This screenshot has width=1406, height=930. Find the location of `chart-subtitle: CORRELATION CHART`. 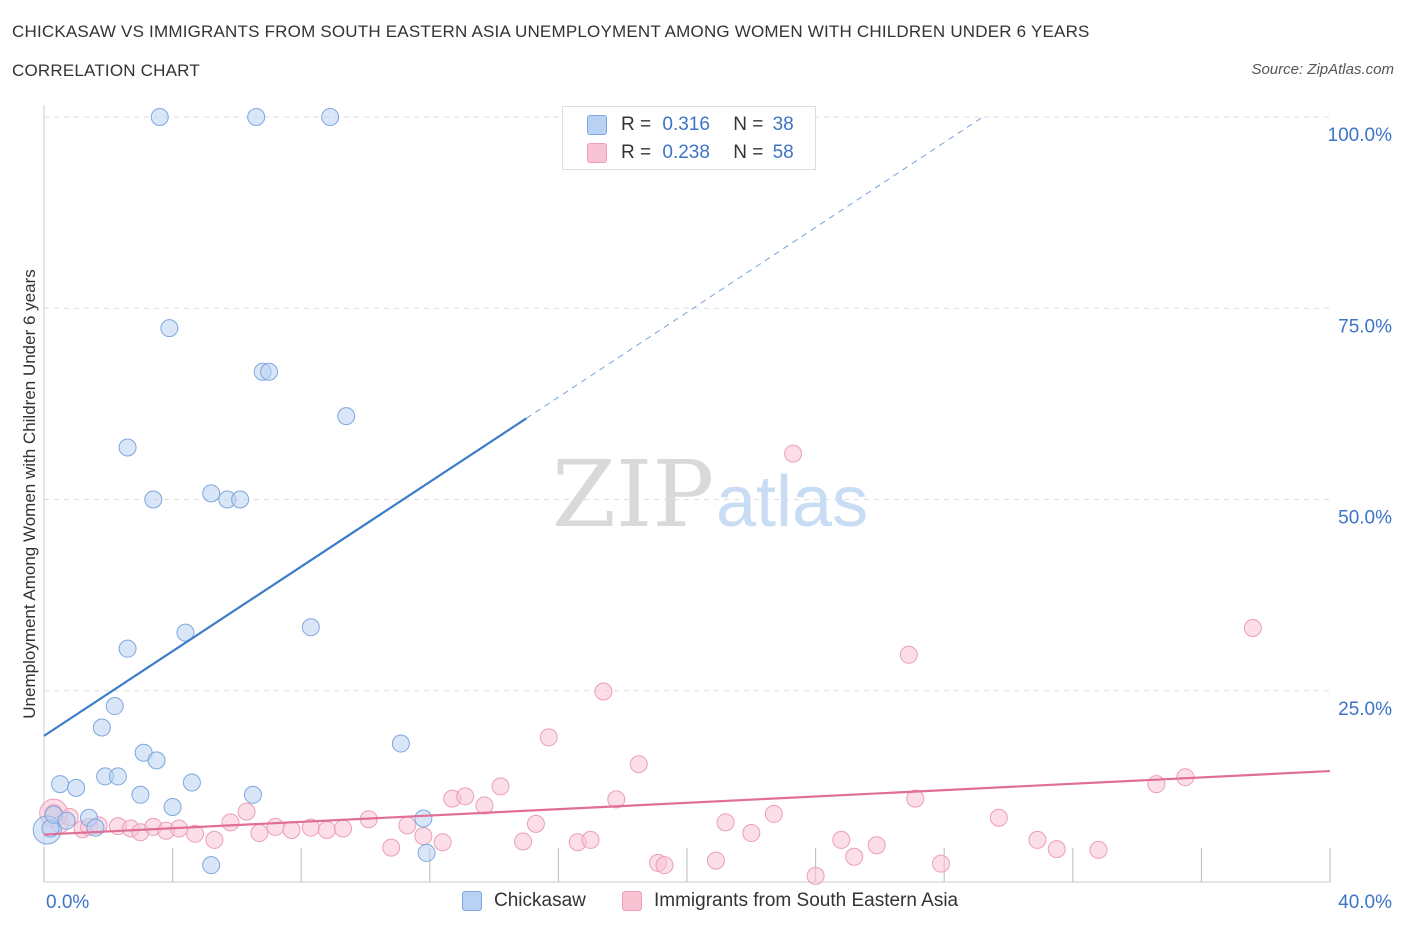

chart-subtitle: CORRELATION CHART is located at coordinates (106, 70).